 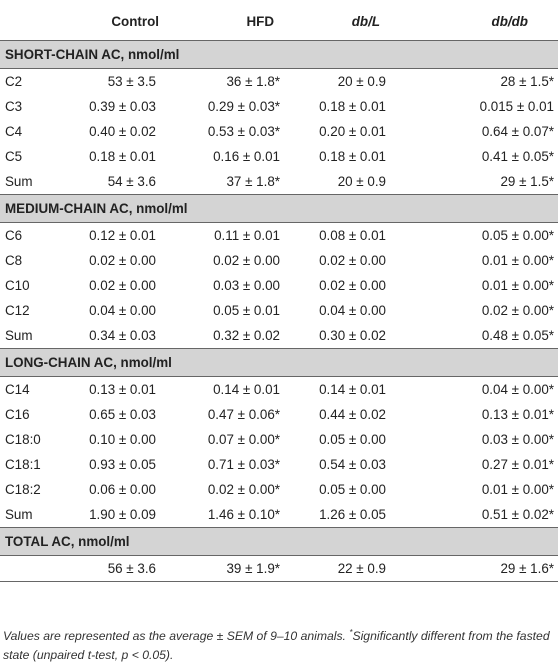 I want to click on section-header-row: LONG-CHAIN AC, nmol/ml, so click(x=279, y=362).